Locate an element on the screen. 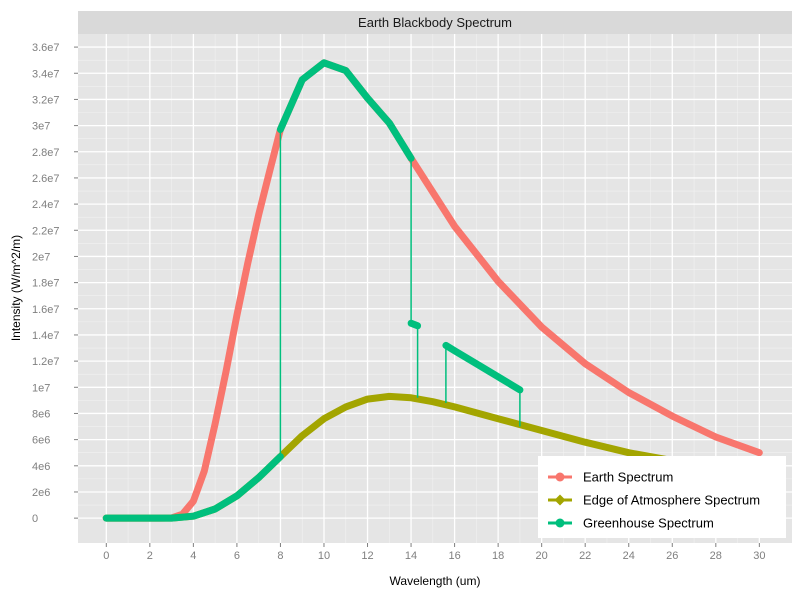 Image resolution: width=800 pixels, height=600 pixels. x-tick-label: 10 is located at coordinates (324, 556).